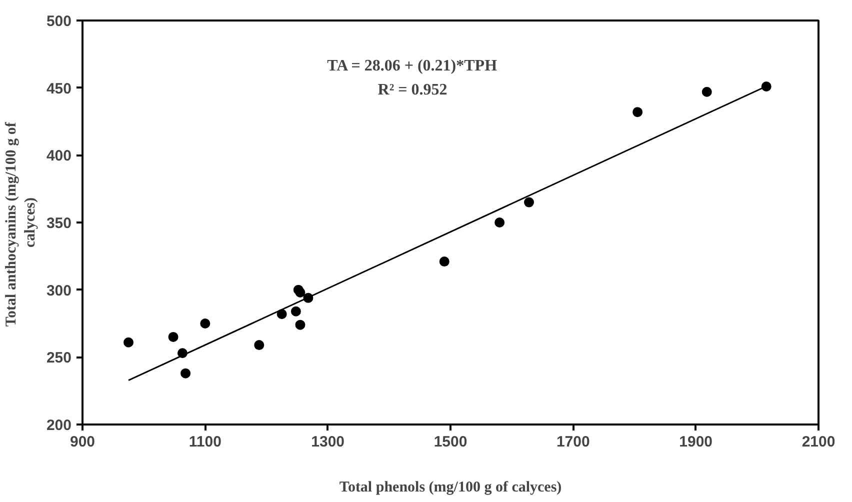  Describe the element at coordinates (59, 223) in the screenshot. I see `y-tick-label: 350` at that location.